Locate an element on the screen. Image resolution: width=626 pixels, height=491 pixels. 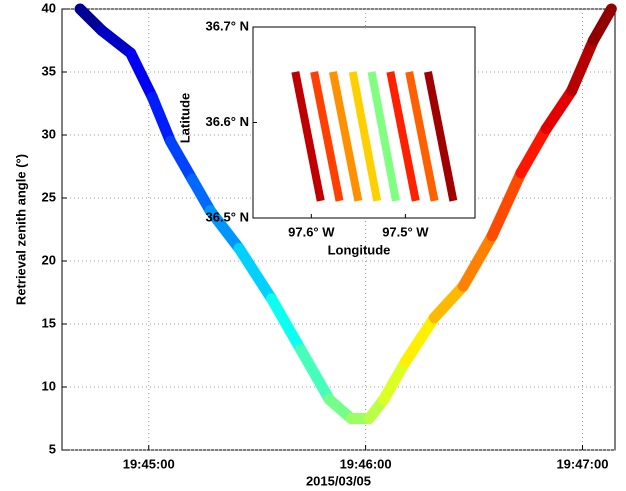
y-tick-label: 25 is located at coordinates (49, 196).